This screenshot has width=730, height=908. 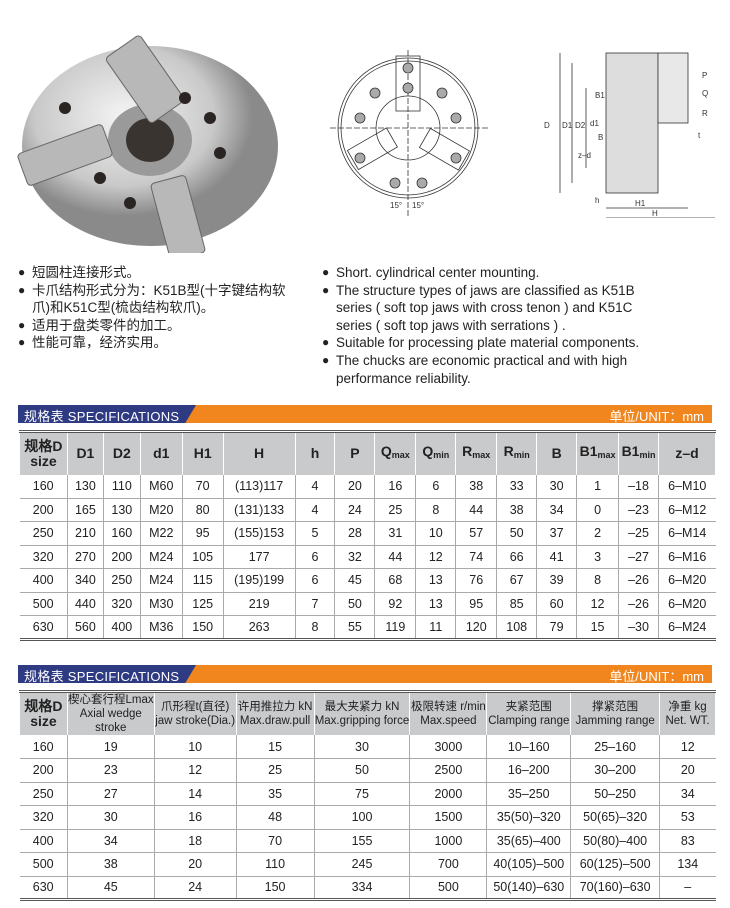 What do you see at coordinates (529, 888) in the screenshot?
I see `table-cell: 50(140)–630` at bounding box center [529, 888].